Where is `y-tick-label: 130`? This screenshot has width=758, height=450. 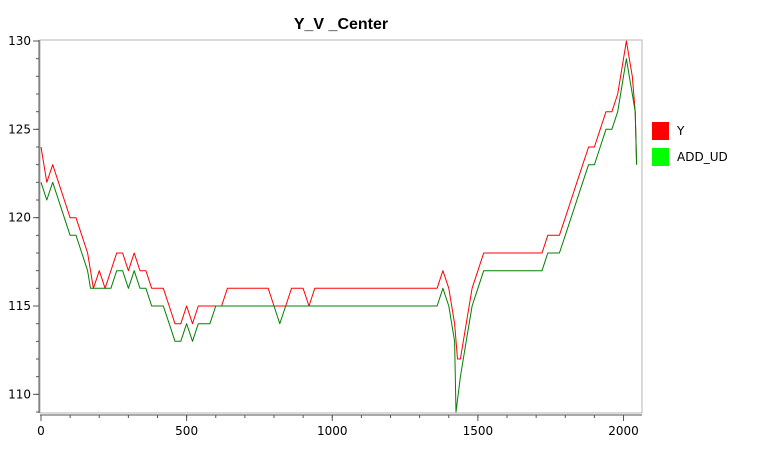 y-tick-label: 130 is located at coordinates (19, 41).